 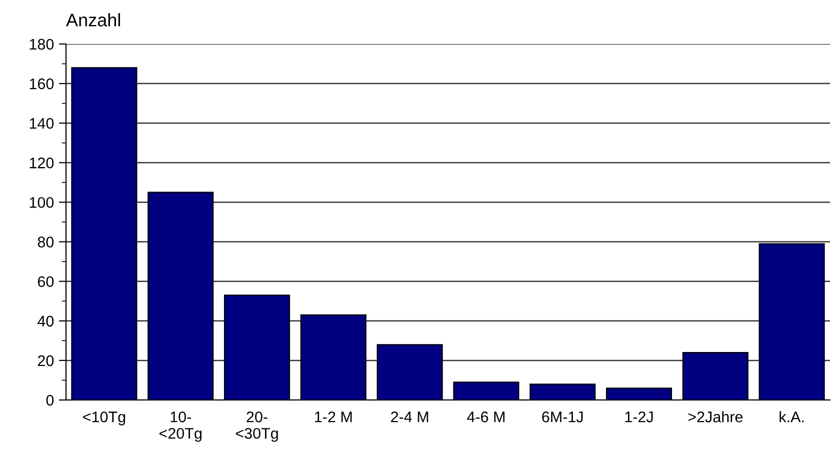 What do you see at coordinates (50, 400) in the screenshot?
I see `y-tick-label: 0` at bounding box center [50, 400].